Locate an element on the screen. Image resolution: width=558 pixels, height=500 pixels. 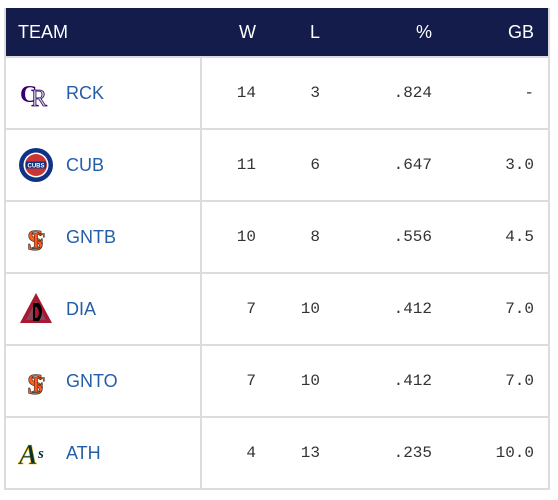
percentage-cell: .647 is located at coordinates (412, 165).